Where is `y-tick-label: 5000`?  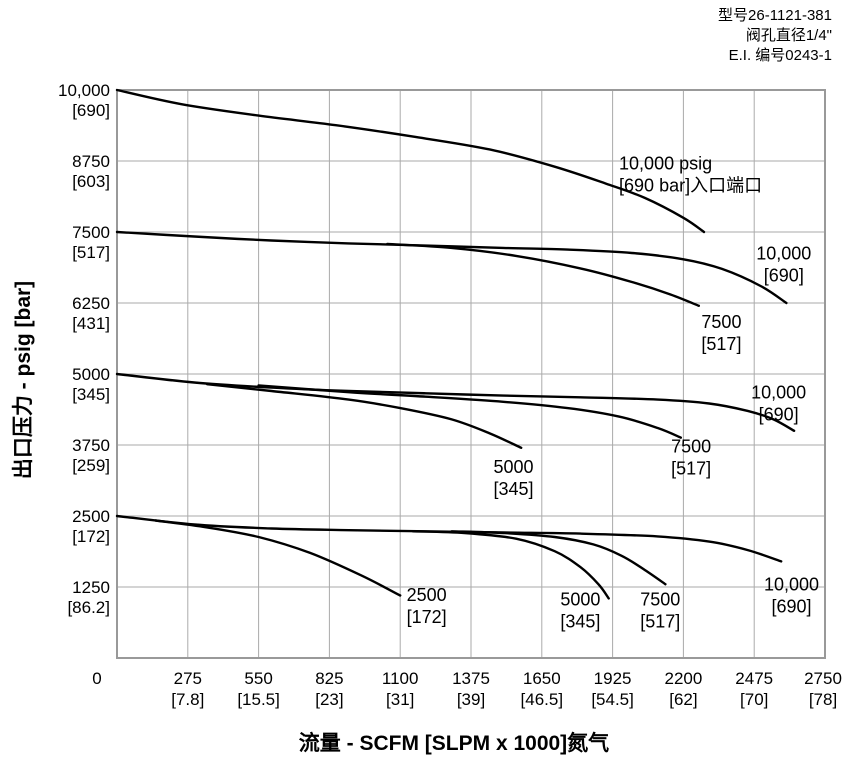
y-tick-label: 5000 is located at coordinates (91, 374).